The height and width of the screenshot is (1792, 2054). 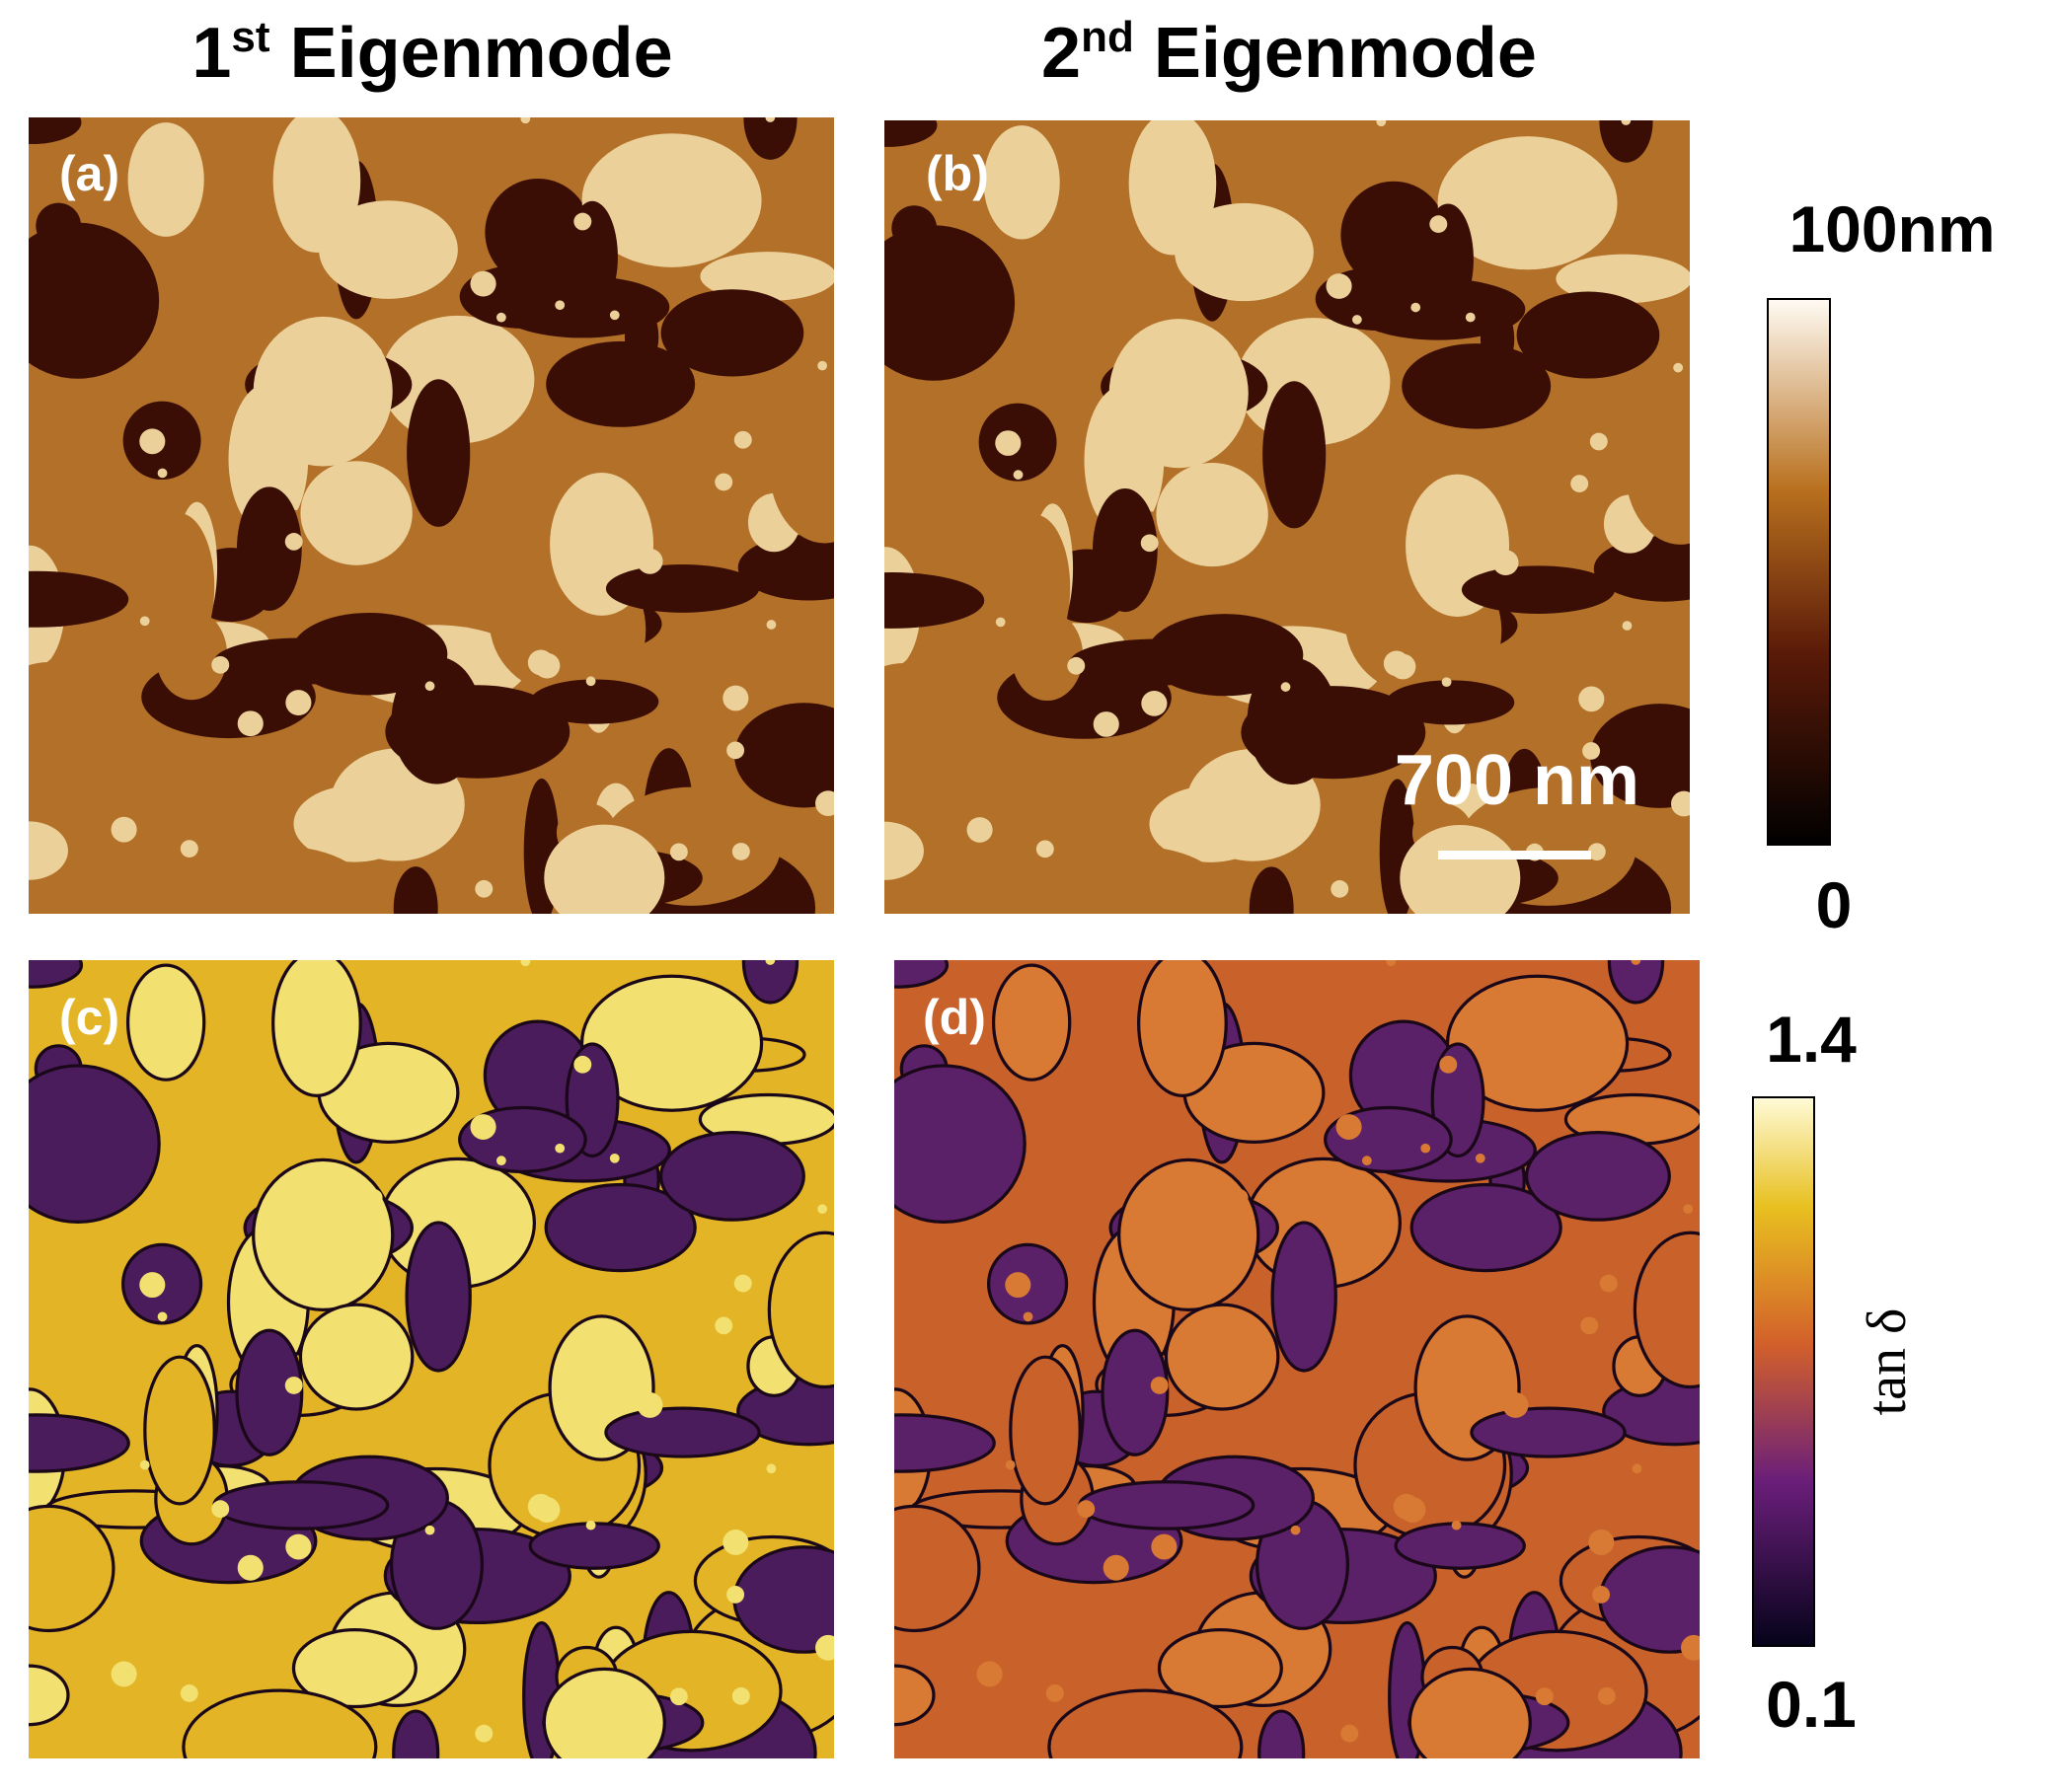 What do you see at coordinates (1891, 228) in the screenshot?
I see `colorbar-max: 100nm` at bounding box center [1891, 228].